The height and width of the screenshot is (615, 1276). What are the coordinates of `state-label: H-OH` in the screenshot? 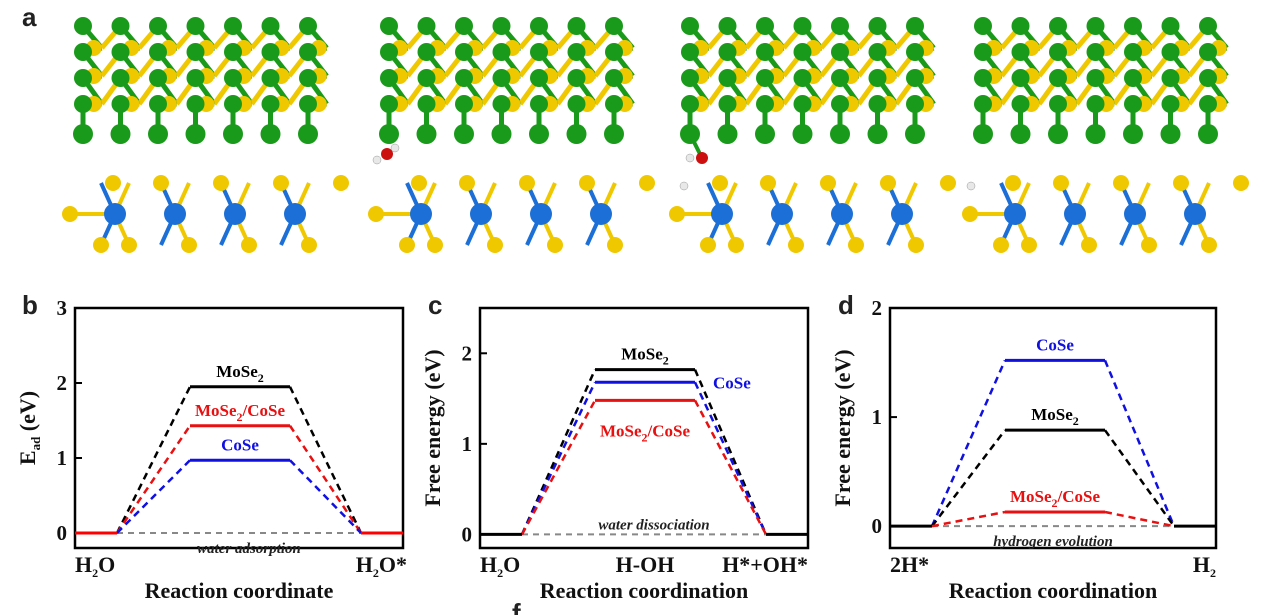 It's located at (645, 564).